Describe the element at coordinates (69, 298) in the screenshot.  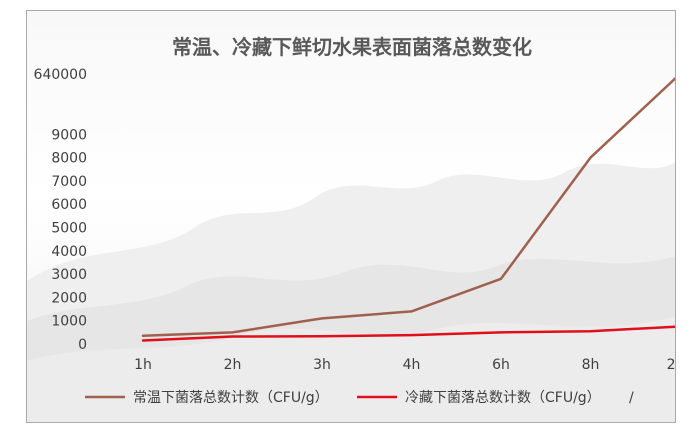
I see `y-tick-label: 2000` at that location.